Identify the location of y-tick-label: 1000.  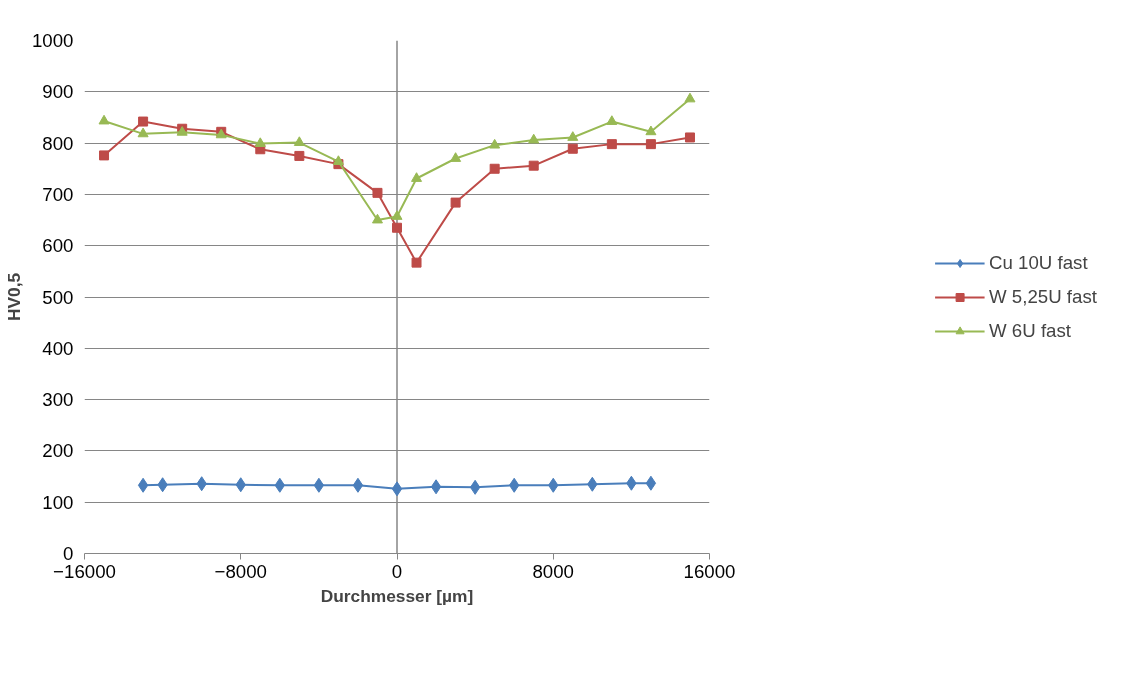
(53, 40).